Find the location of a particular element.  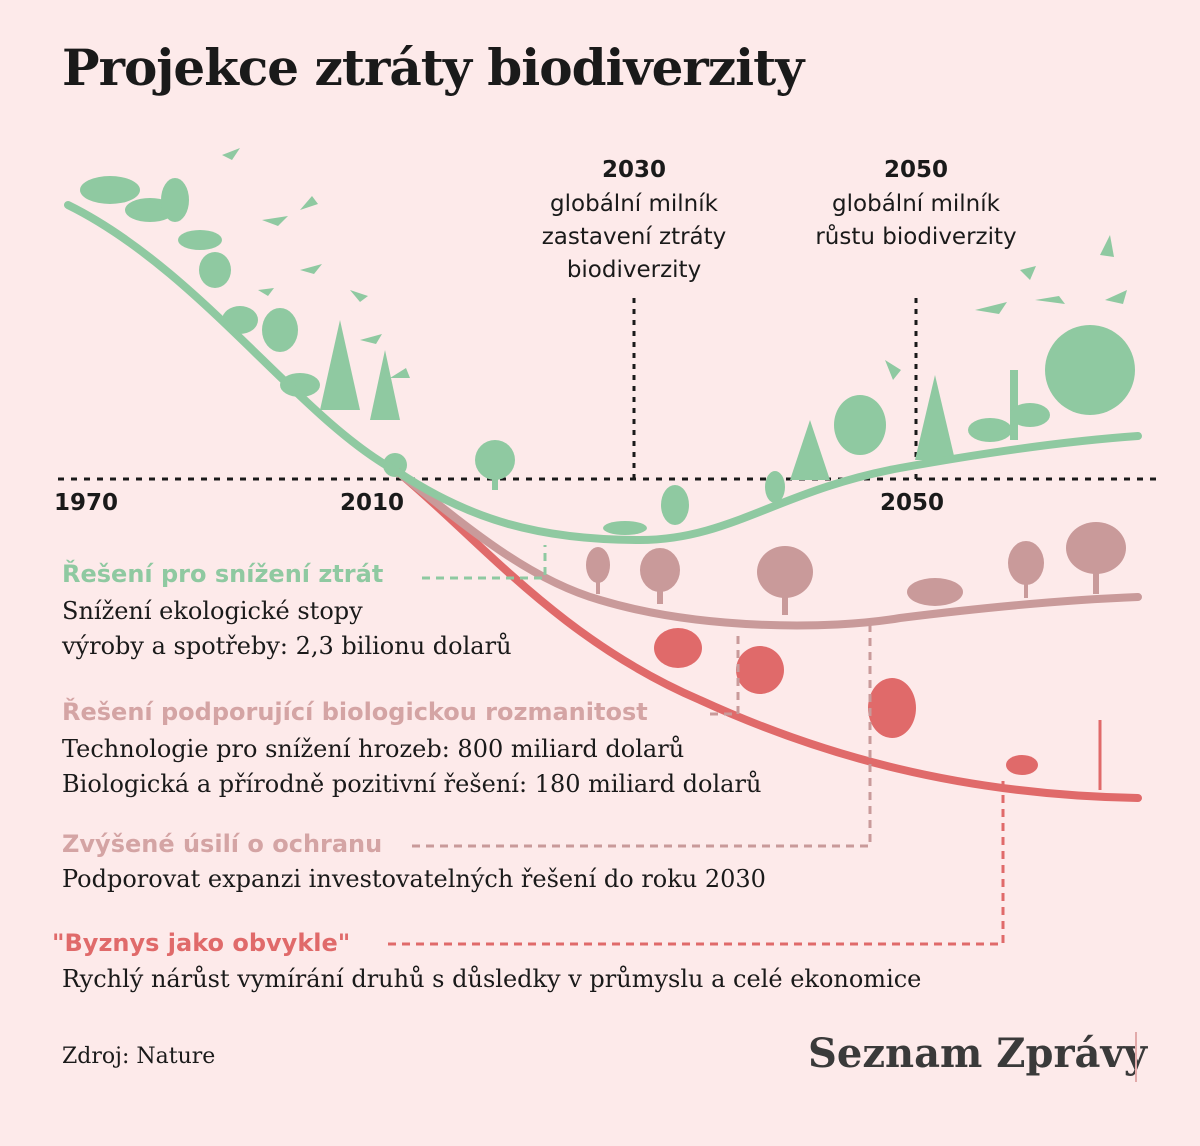

milestone-2050-year: 2050 is located at coordinates (915, 170).